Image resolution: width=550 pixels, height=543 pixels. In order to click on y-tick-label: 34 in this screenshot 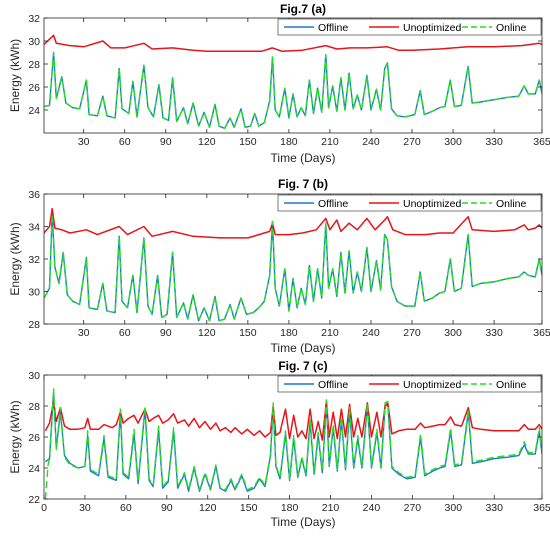, I will do `click(34, 228)`.